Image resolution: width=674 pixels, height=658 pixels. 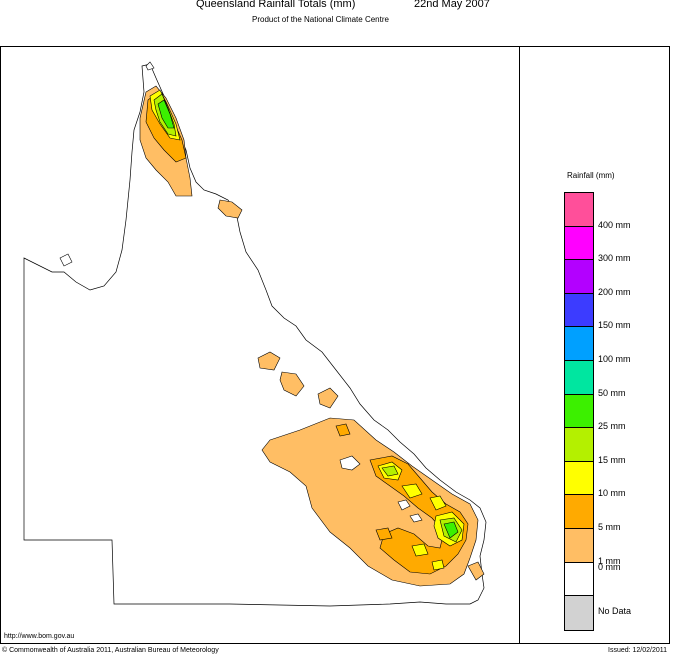 I want to click on legend-label: 150 mm, so click(x=614, y=325).